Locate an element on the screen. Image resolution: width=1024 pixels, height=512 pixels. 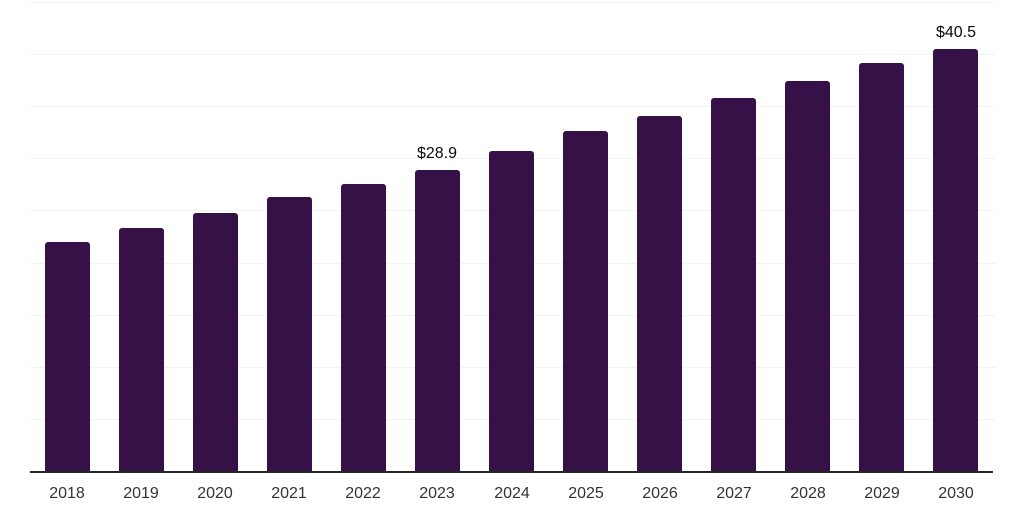
x-tick-2025: 2025 is located at coordinates (586, 493).